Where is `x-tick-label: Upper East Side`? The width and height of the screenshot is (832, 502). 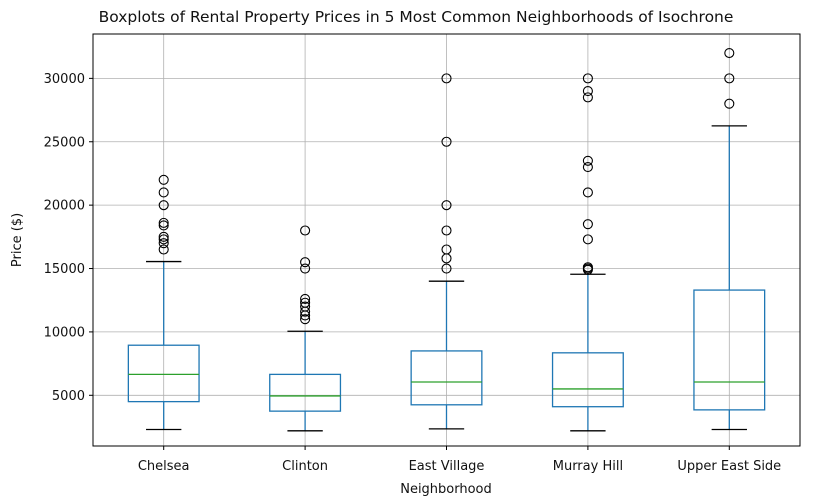
x-tick-label: Upper East Side is located at coordinates (729, 466).